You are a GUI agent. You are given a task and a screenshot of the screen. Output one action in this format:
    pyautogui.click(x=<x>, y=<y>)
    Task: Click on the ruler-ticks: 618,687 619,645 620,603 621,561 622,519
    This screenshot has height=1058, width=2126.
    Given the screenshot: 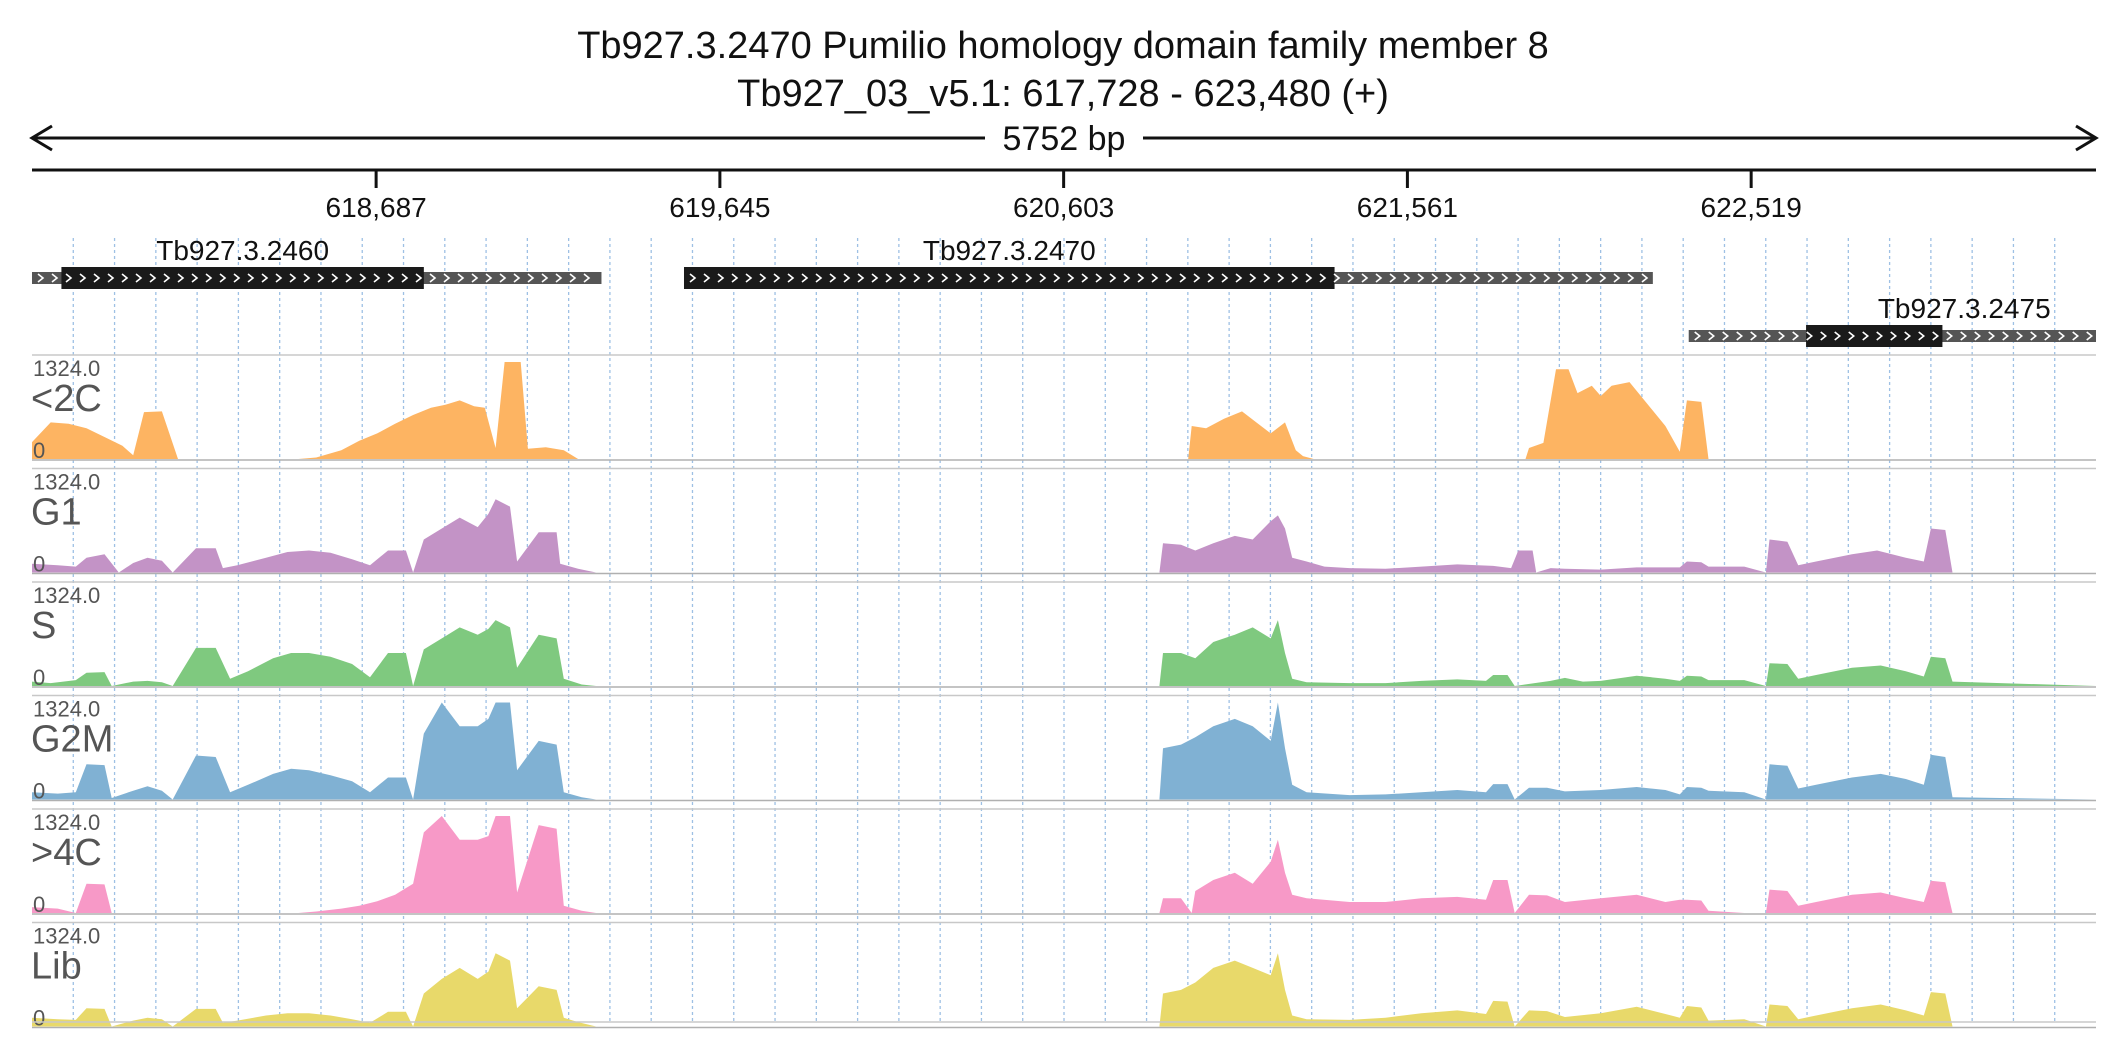 What is the action you would take?
    pyautogui.click(x=1064, y=196)
    